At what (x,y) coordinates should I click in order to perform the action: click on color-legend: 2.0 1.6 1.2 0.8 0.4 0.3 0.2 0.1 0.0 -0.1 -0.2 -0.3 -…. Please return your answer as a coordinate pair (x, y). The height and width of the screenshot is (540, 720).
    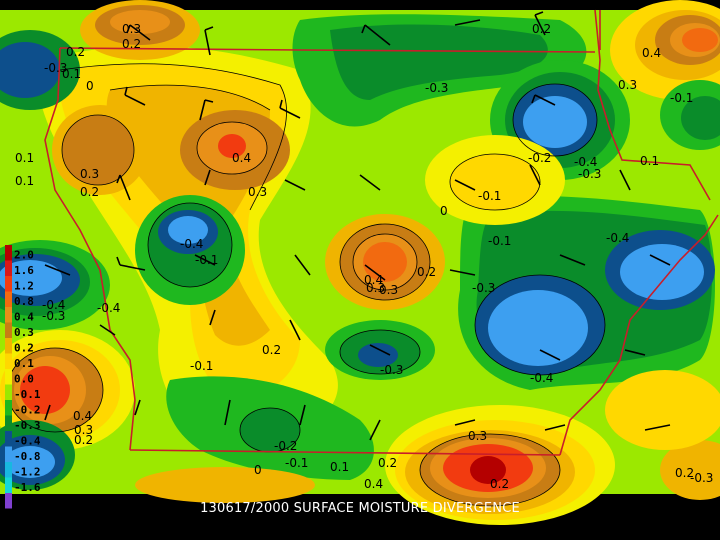
    Looking at the image, I should click on (23, 377).